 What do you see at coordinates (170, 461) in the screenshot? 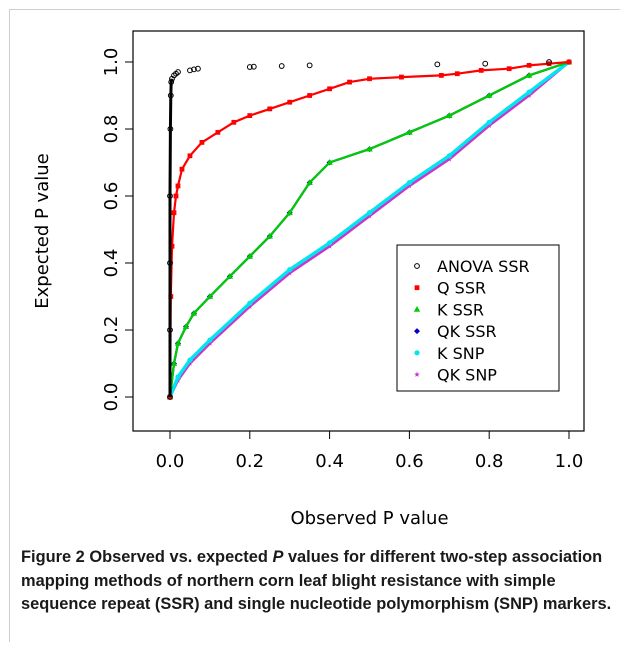
I see `x-tick-label: 0.0` at bounding box center [170, 461].